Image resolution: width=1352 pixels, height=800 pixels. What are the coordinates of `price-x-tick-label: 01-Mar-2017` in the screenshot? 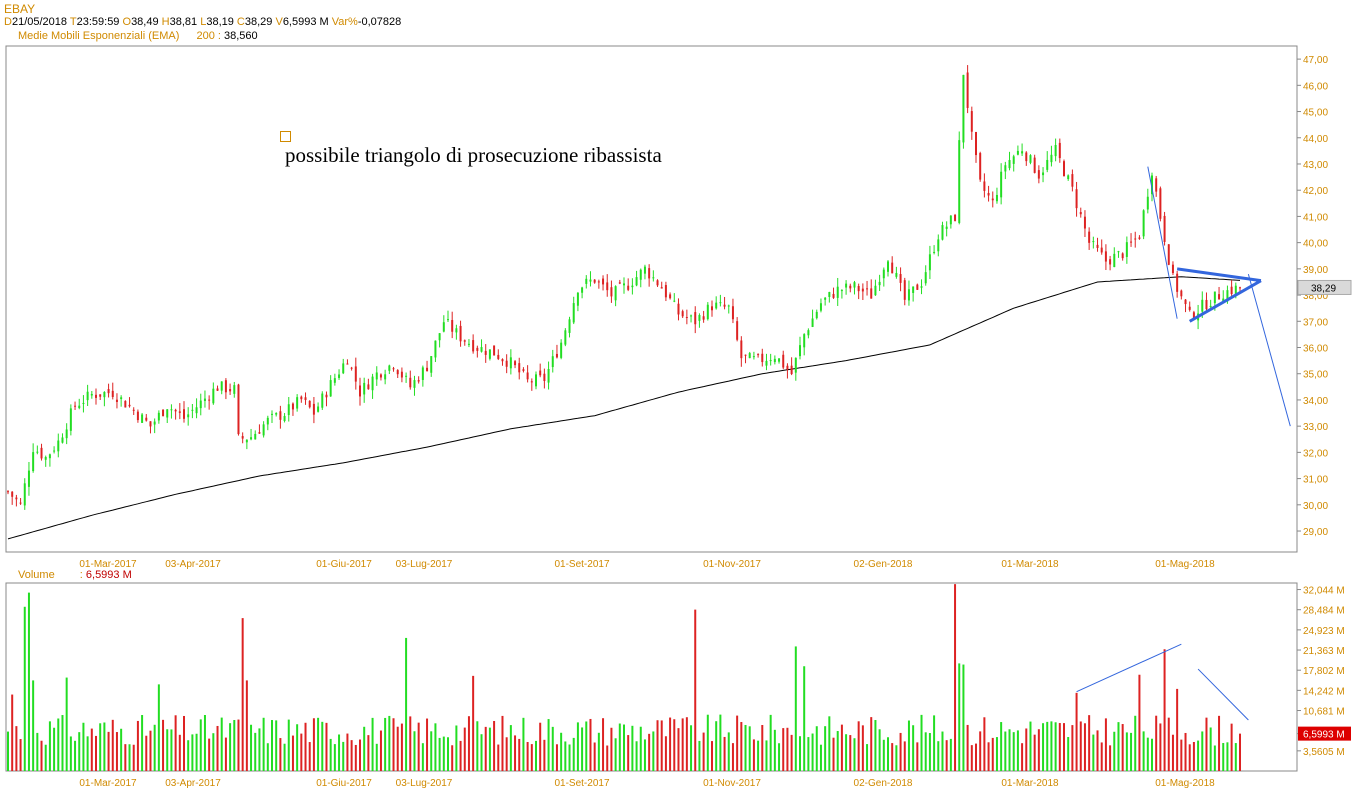 It's located at (108, 564).